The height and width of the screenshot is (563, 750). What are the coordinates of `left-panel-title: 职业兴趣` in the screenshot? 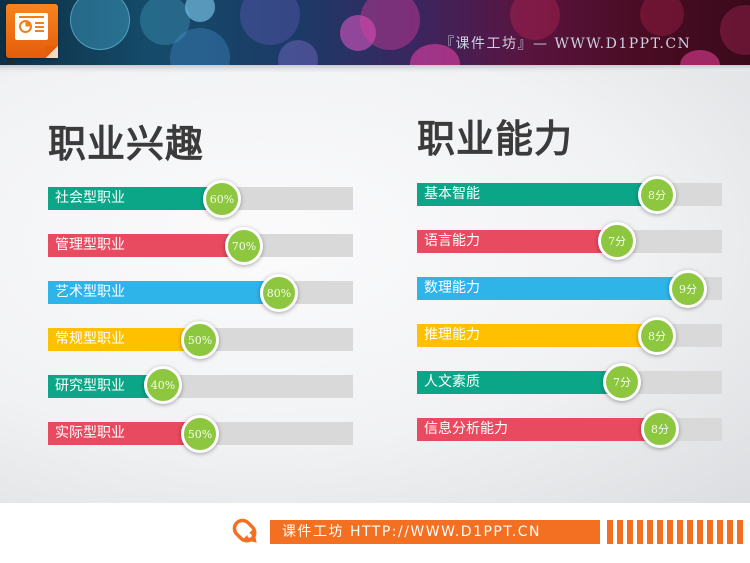 It's located at (126, 144).